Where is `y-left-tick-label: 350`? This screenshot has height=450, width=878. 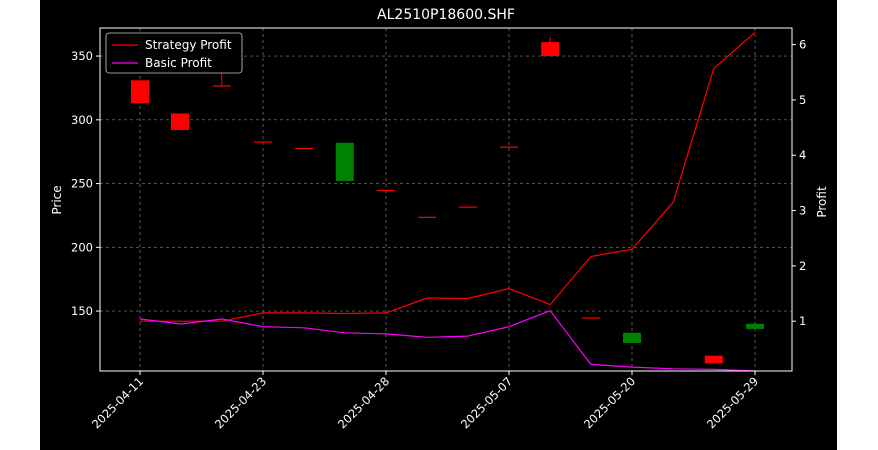 y-left-tick-label: 350 is located at coordinates (82, 56).